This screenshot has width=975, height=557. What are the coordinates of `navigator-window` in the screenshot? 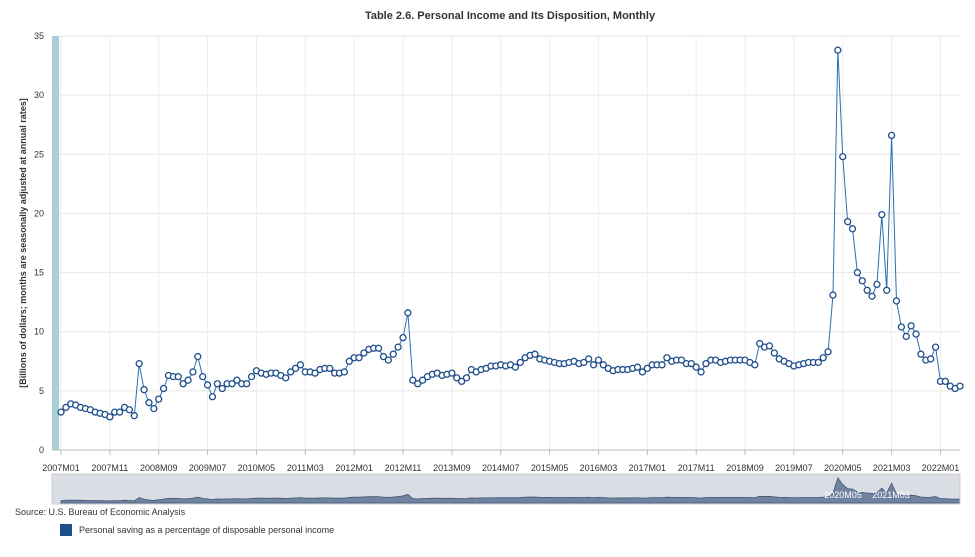 It's located at (506, 489).